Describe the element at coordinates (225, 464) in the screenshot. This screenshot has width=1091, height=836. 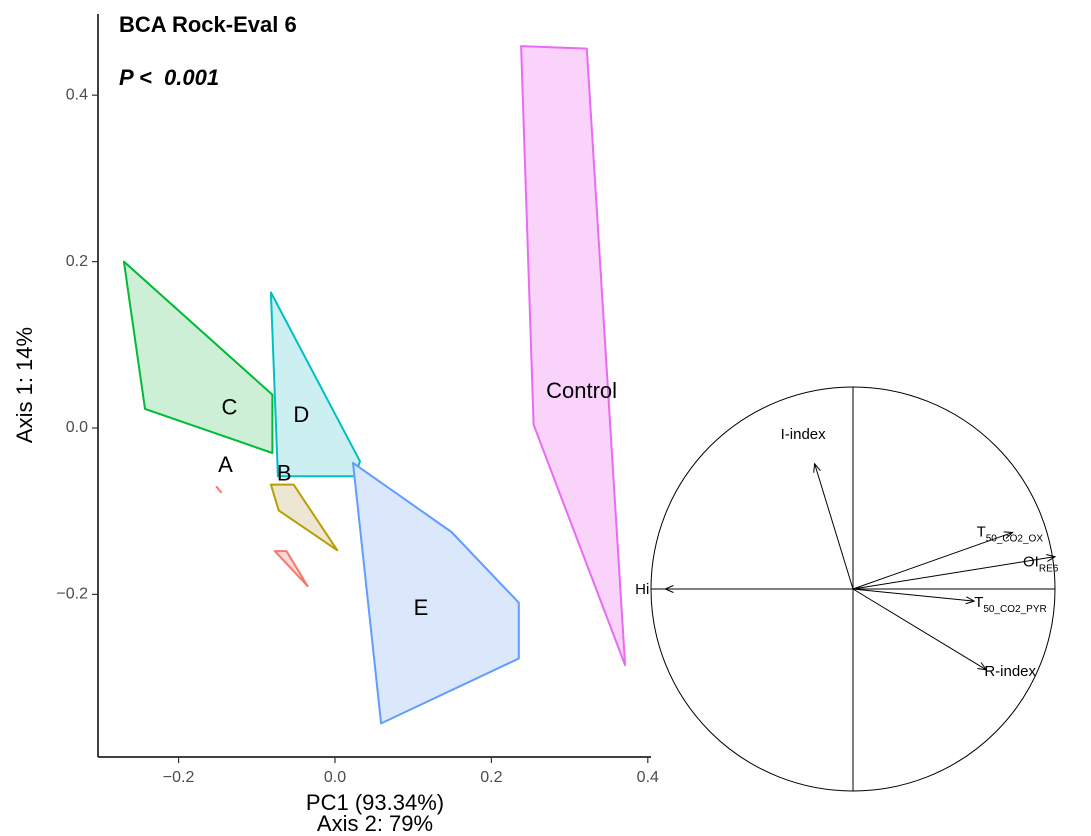
I see `group-label-a: A` at that location.